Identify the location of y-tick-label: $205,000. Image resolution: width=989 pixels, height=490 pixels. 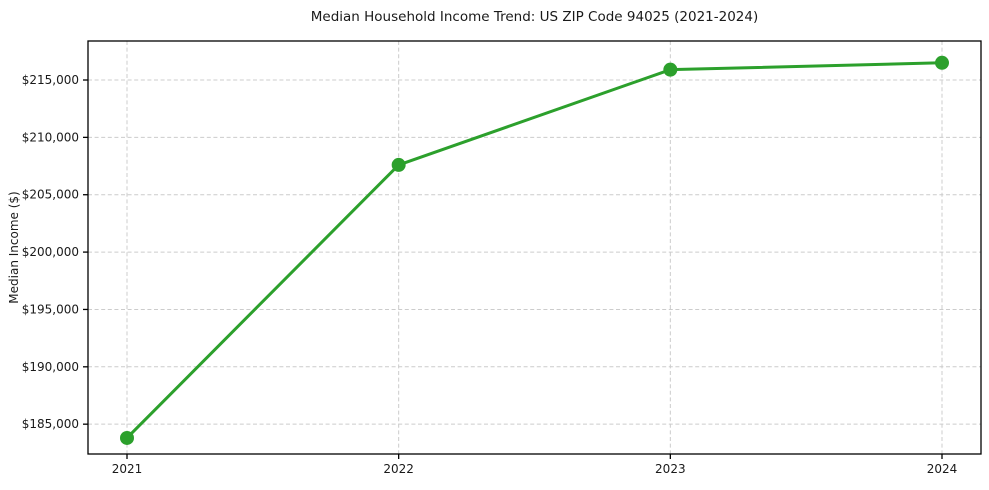
(50, 195).